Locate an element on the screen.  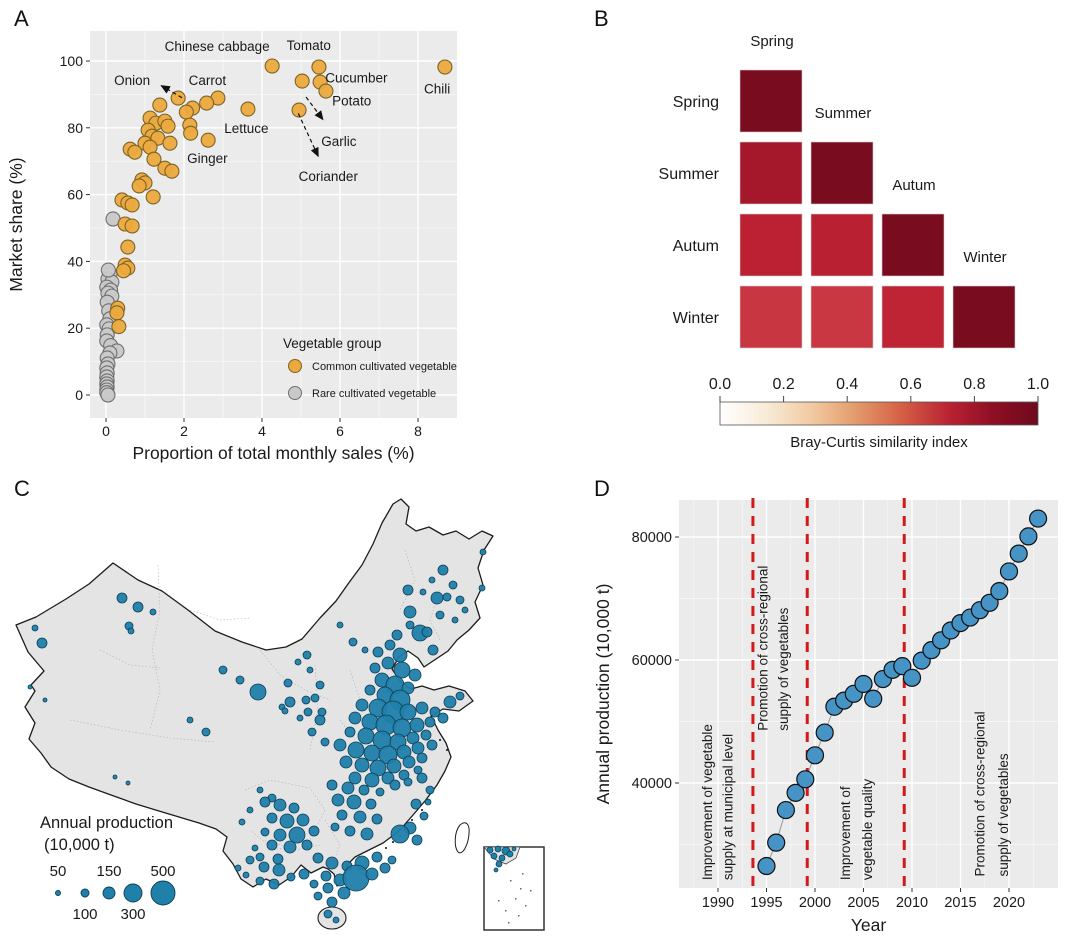
policy-annotation: Promotion of cross-regional is located at coordinates (762, 648).